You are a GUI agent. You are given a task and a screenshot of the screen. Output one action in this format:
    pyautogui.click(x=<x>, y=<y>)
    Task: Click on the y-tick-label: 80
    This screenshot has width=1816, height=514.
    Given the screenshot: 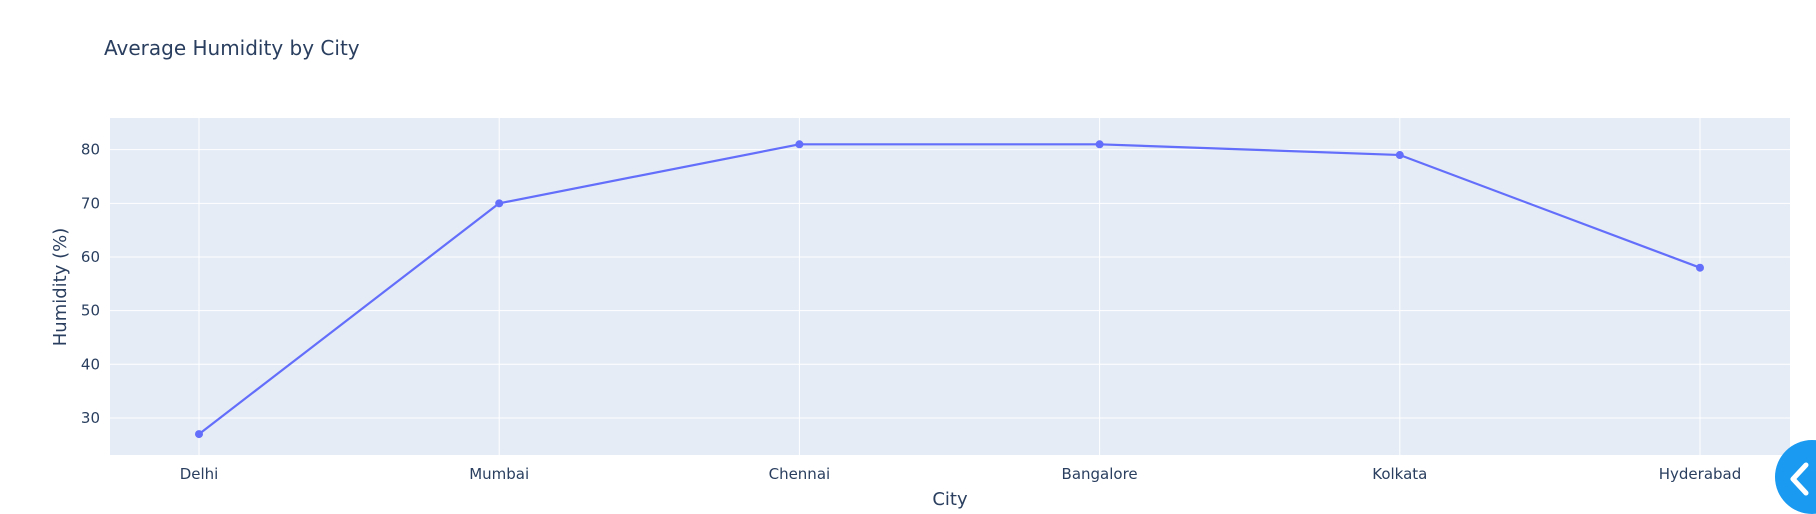 What is the action you would take?
    pyautogui.click(x=90, y=150)
    